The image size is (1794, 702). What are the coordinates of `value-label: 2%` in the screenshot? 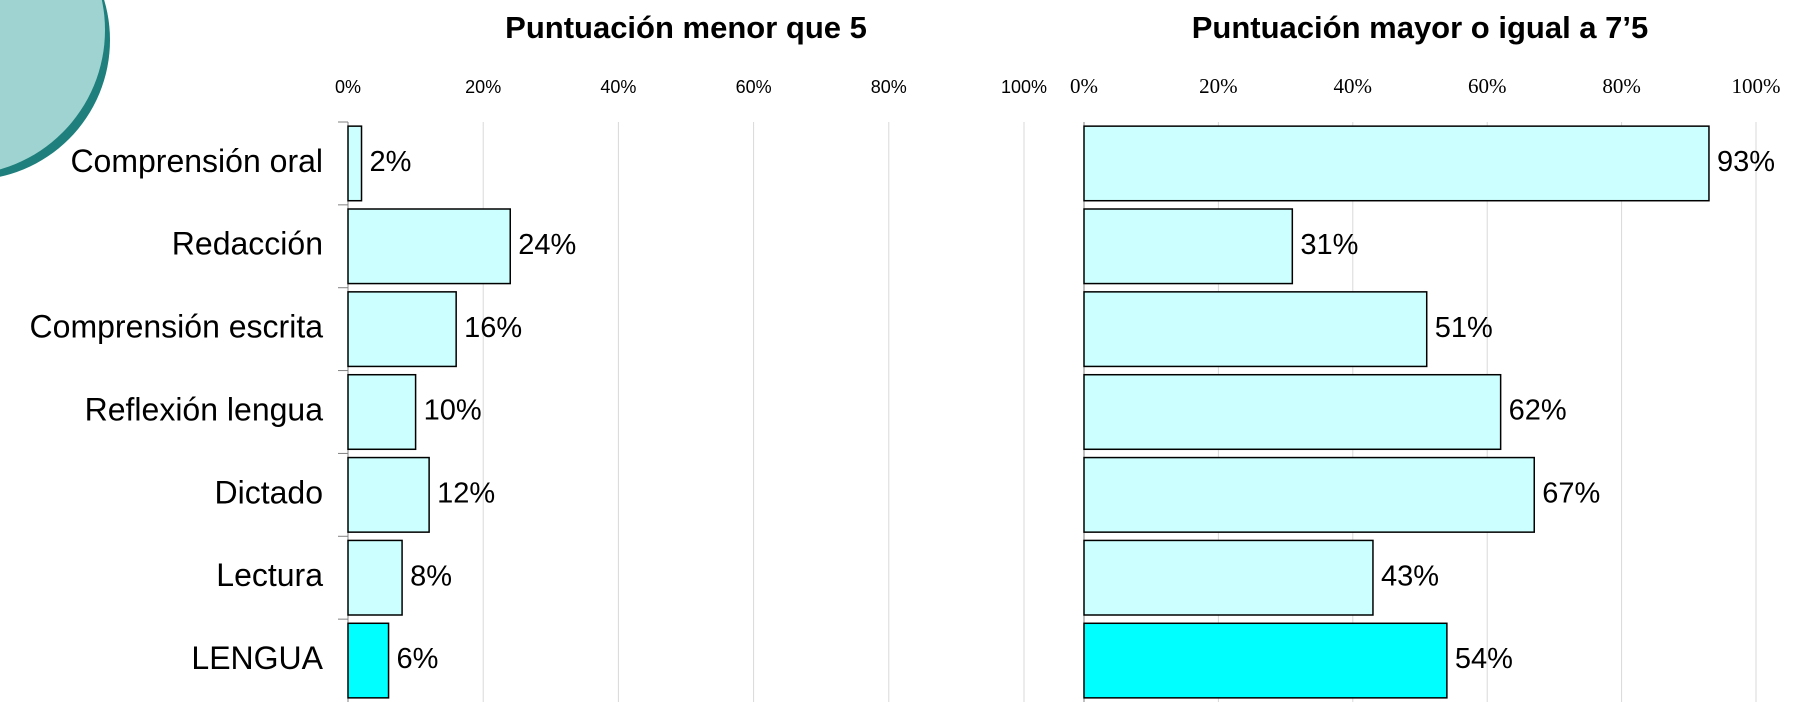 It's located at (391, 162).